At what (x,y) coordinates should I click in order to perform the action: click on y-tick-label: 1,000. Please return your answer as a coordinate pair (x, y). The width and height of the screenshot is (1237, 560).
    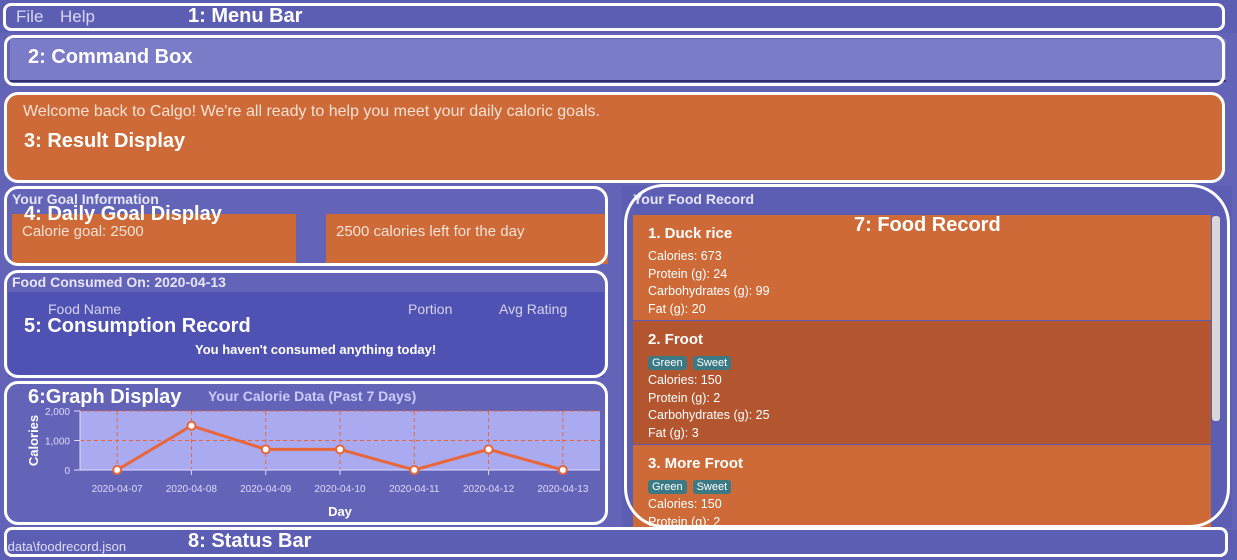
    Looking at the image, I should click on (57, 442).